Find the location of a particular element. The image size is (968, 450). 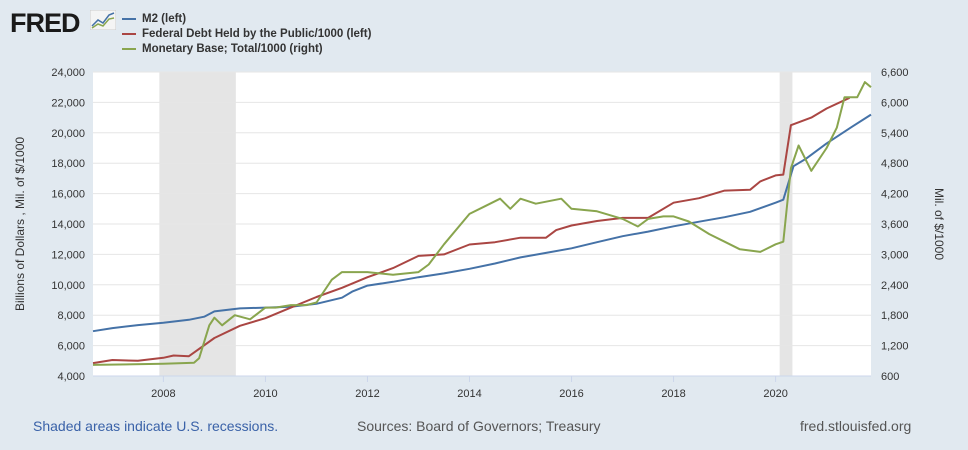

recessions-note-link: Shaded areas indicate U.S. recessions. is located at coordinates (156, 426).